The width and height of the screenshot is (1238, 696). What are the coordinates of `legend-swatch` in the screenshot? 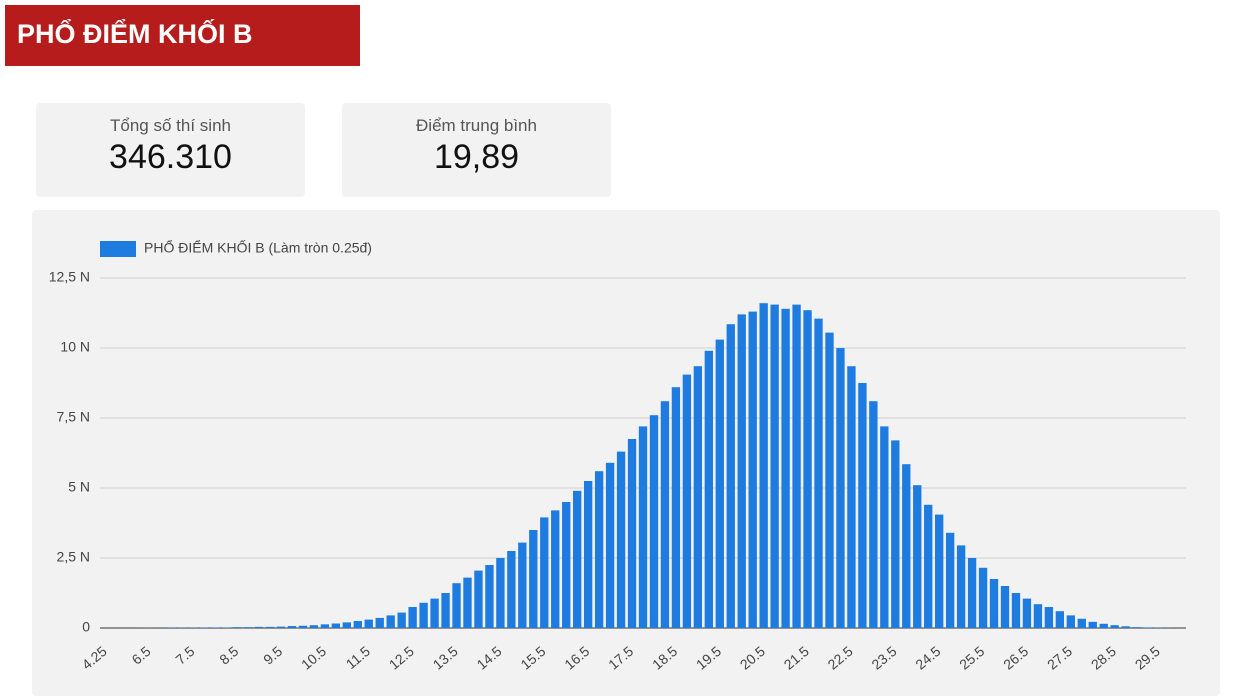 It's located at (118, 249).